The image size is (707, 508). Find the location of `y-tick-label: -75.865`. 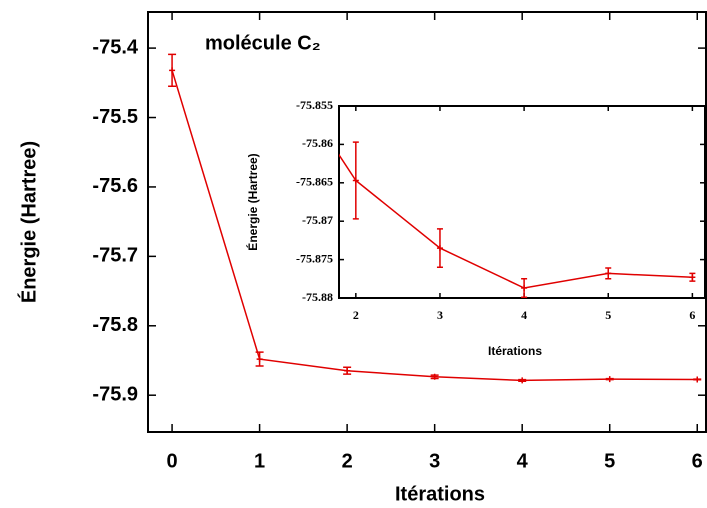

y-tick-label: -75.865 is located at coordinates (314, 182).